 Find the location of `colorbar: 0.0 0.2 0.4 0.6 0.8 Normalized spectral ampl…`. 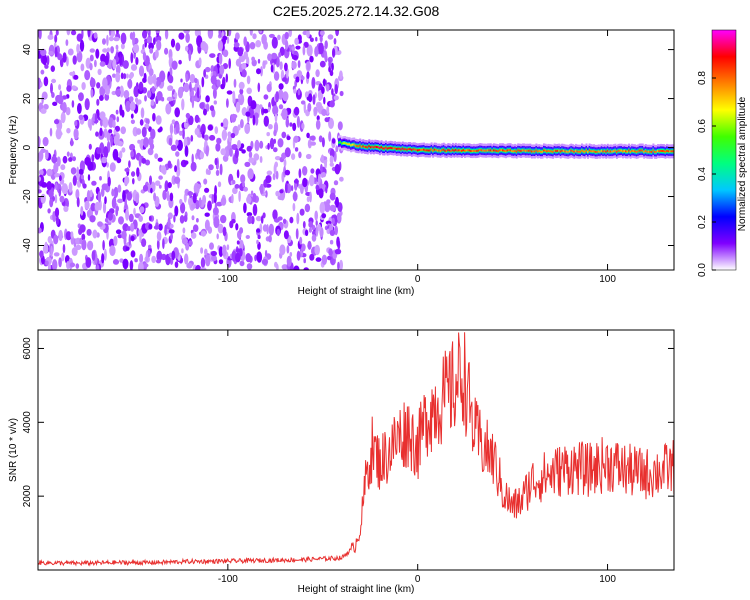

colorbar: 0.0 0.2 0.4 0.6 0.8 Normalized spectral ampl… is located at coordinates (722, 153).